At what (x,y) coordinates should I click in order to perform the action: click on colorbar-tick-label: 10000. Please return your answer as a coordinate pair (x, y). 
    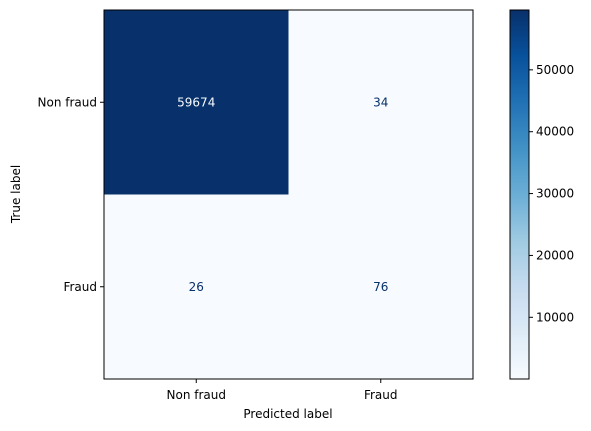
    Looking at the image, I should click on (555, 317).